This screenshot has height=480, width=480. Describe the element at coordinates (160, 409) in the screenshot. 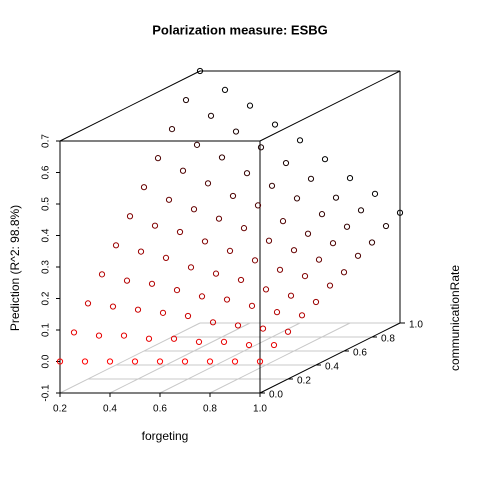

I see `x-tick-label: 0.6` at that location.